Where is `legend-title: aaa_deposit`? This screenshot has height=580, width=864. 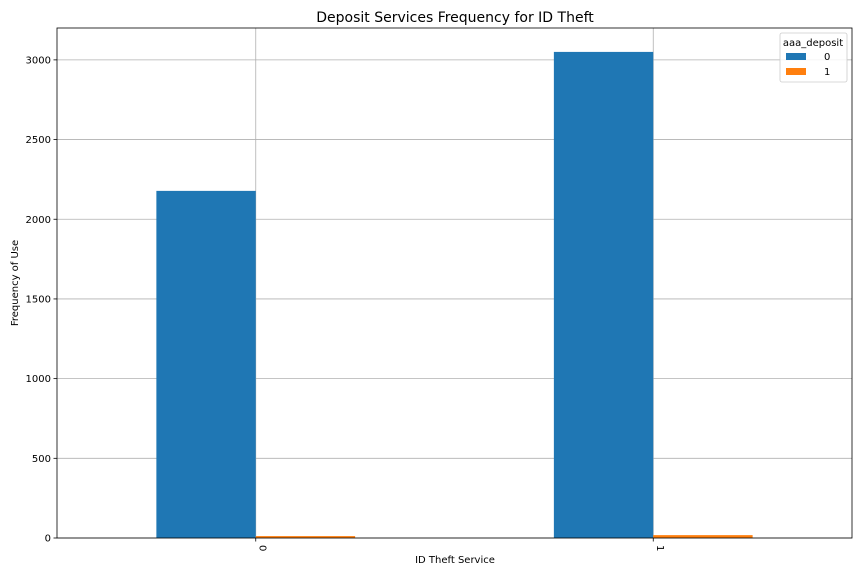
legend-title: aaa_deposit is located at coordinates (813, 43).